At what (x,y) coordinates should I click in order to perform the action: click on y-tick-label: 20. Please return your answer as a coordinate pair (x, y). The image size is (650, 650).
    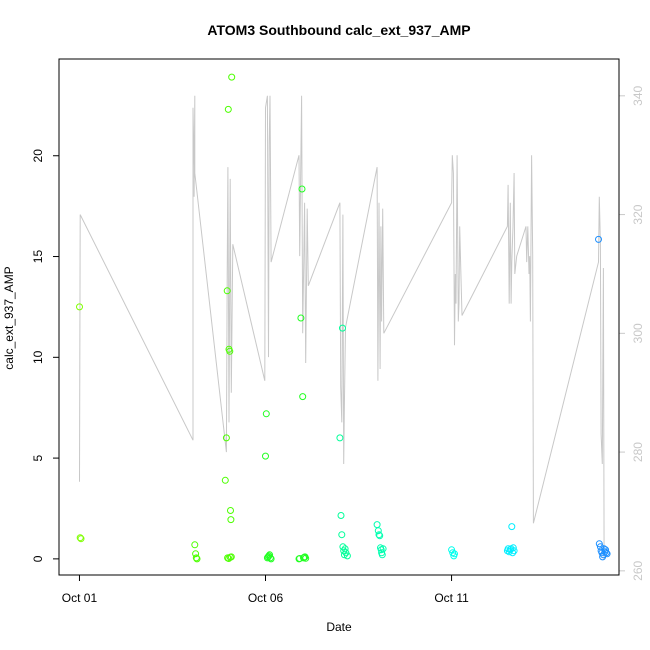
    Looking at the image, I should click on (38, 156).